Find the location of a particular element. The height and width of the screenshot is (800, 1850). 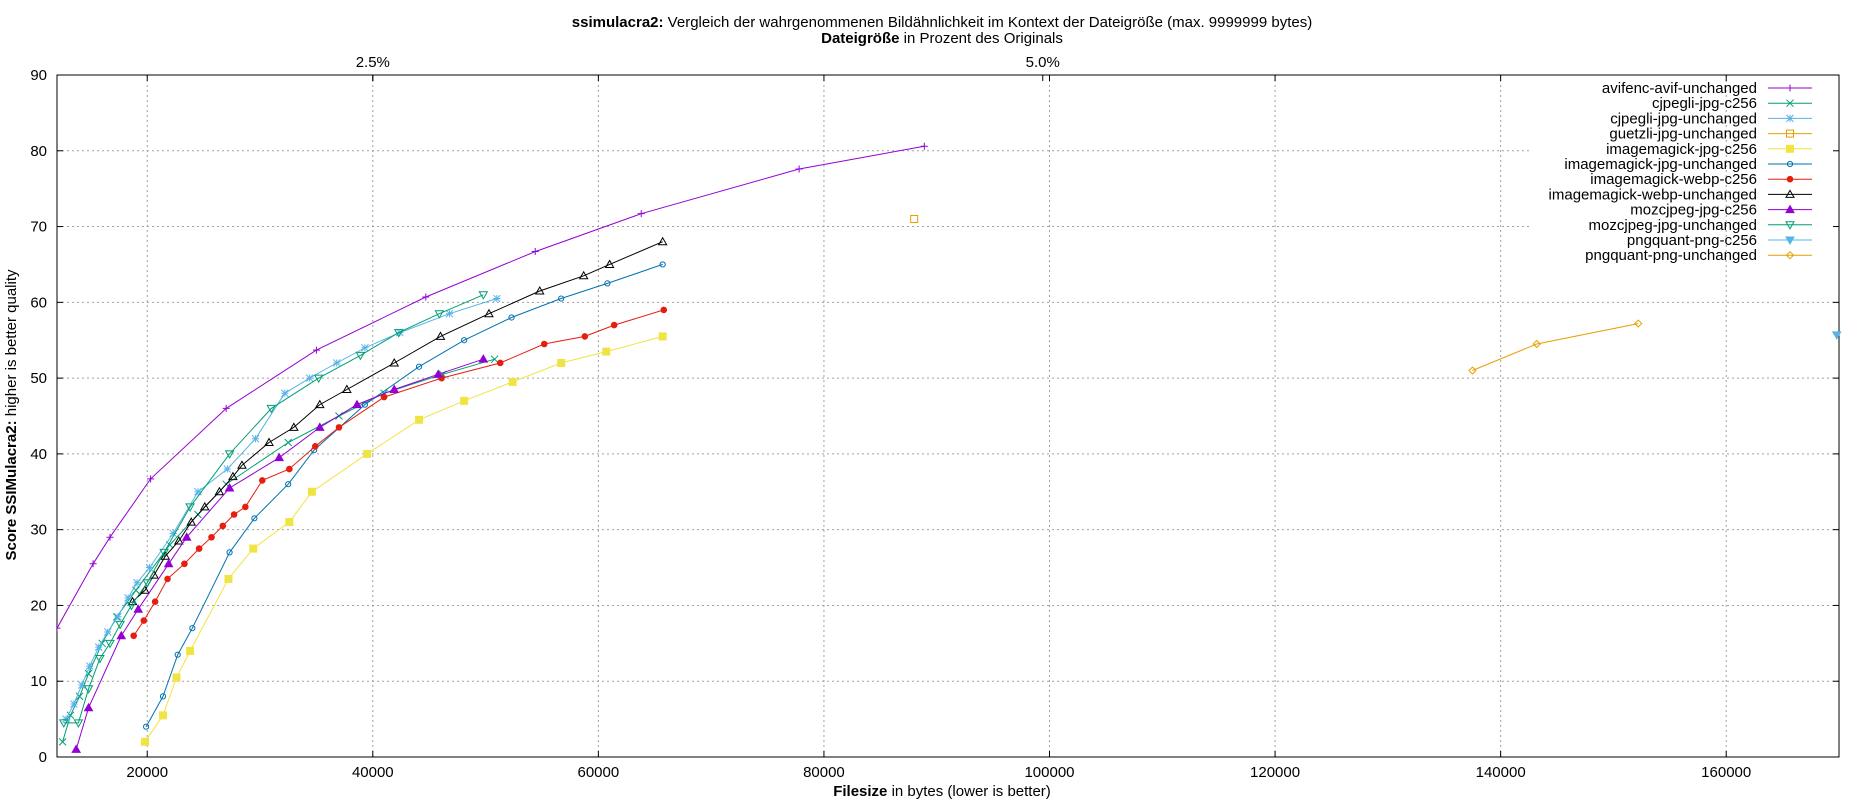

series-mozcjpeg-jpg-c256 is located at coordinates (280, 553).